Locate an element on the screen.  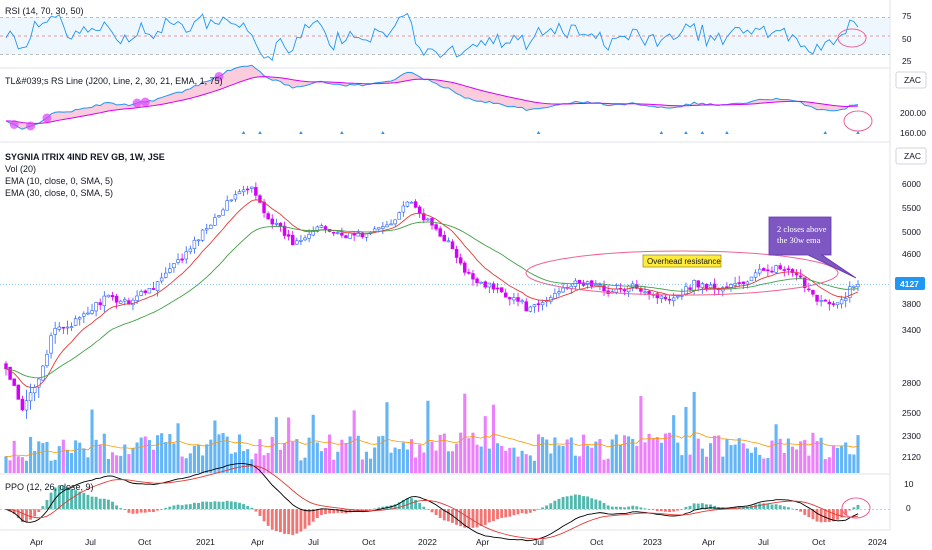
main-currency-badge is located at coordinates (911, 156).